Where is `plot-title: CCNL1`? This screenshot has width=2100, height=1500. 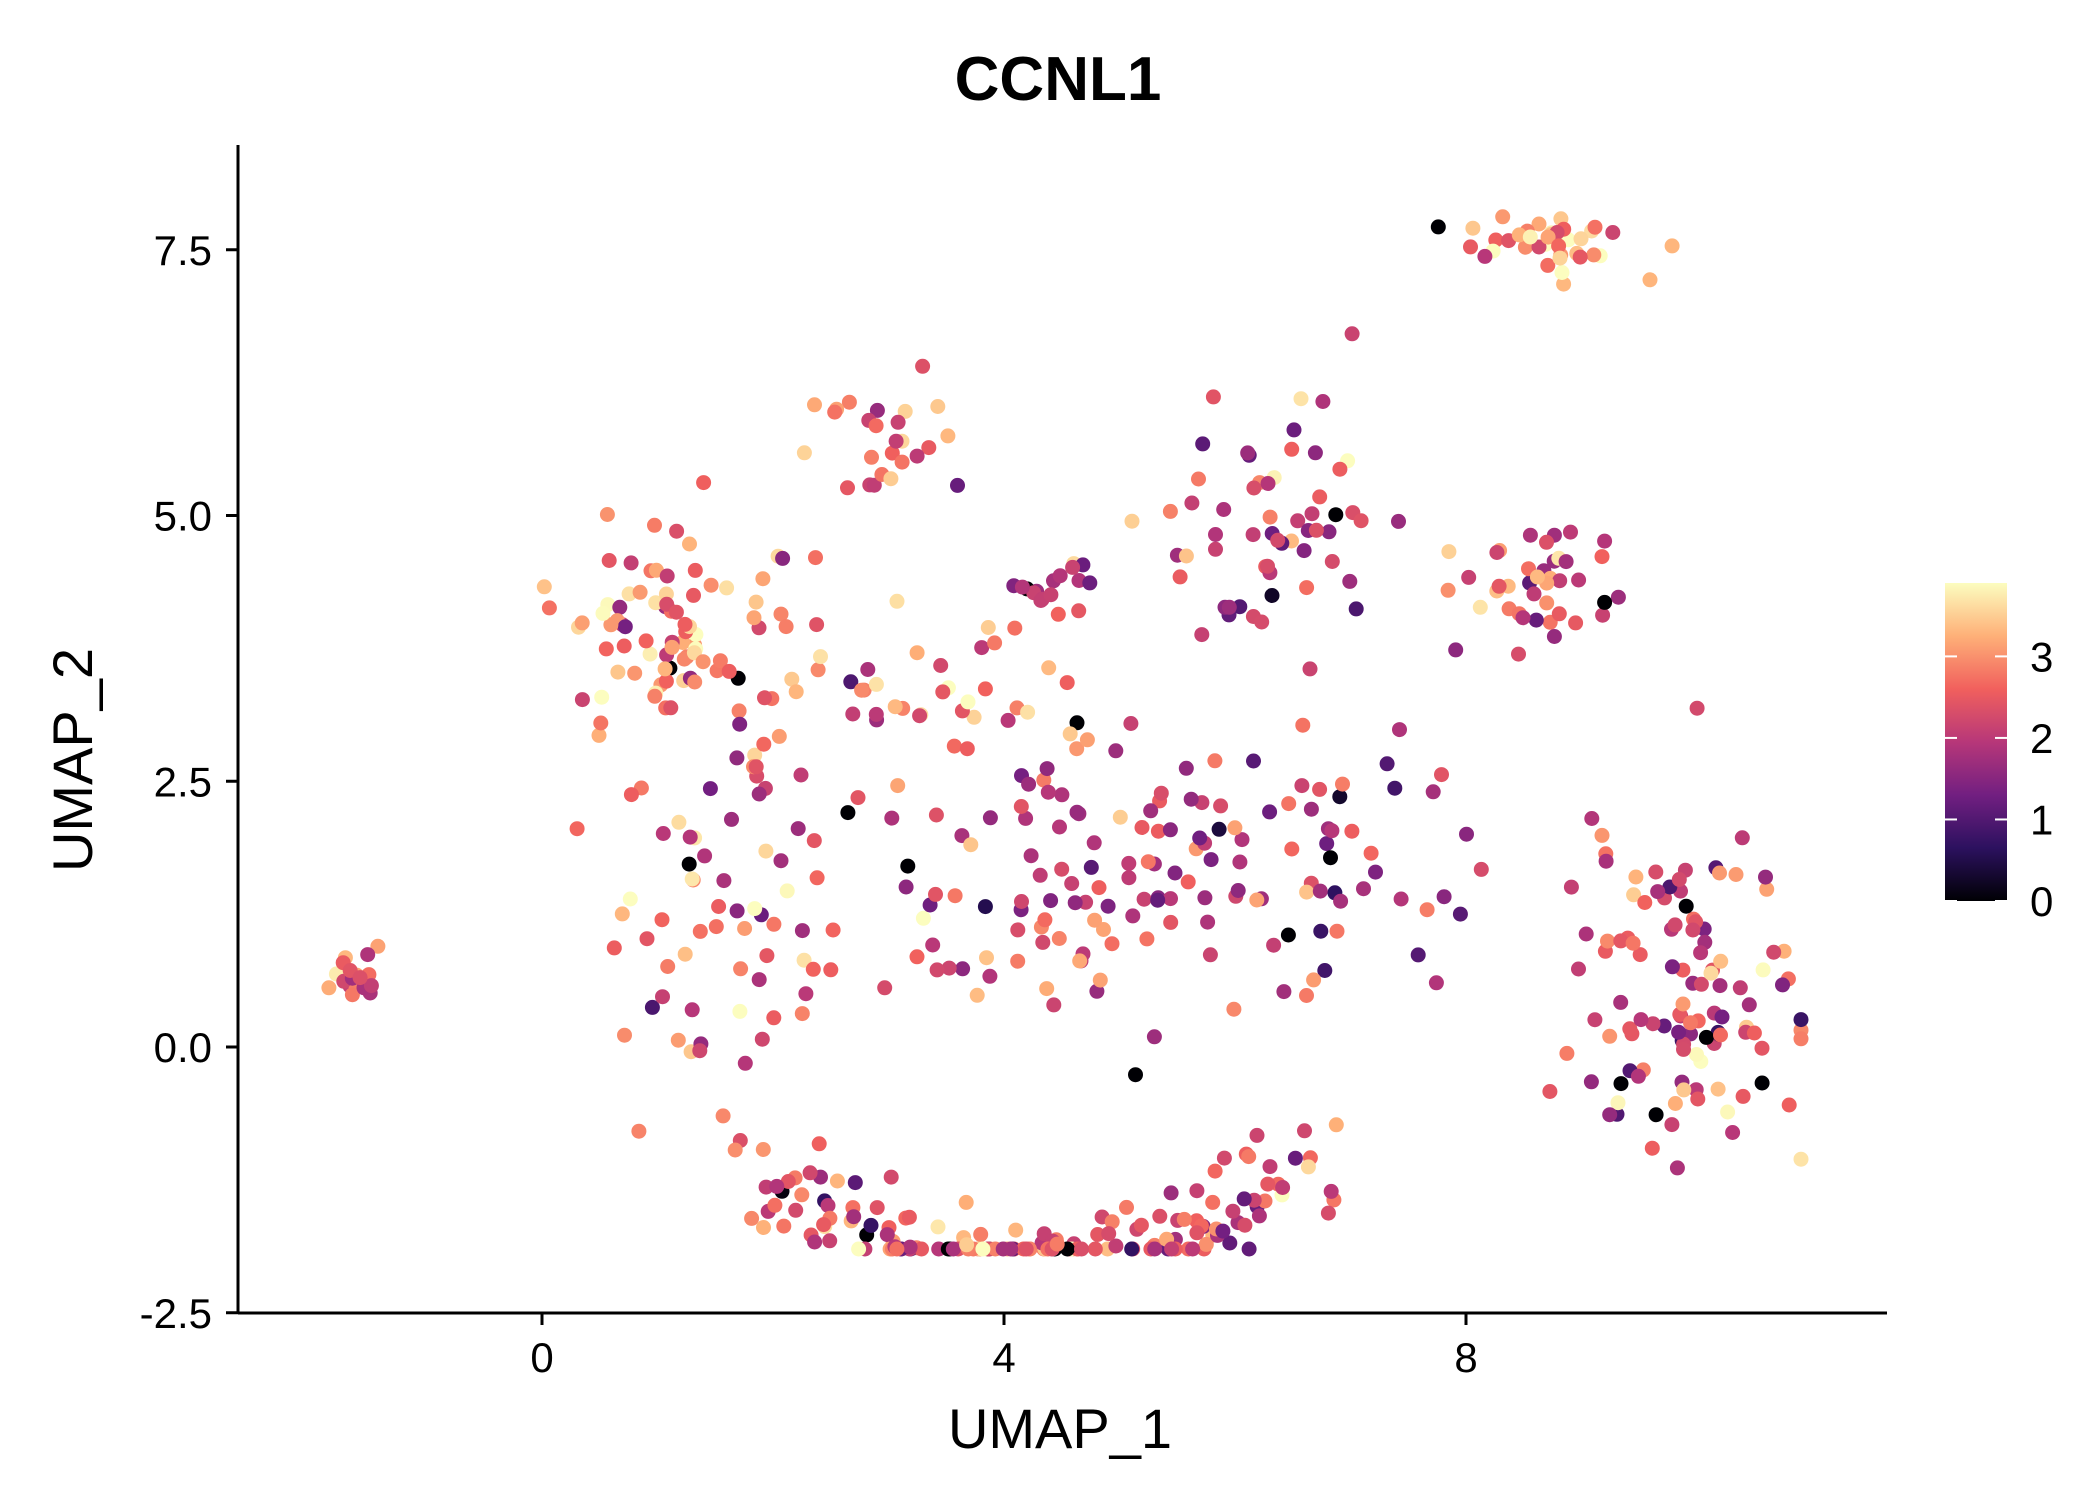
plot-title: CCNL1 is located at coordinates (1058, 79).